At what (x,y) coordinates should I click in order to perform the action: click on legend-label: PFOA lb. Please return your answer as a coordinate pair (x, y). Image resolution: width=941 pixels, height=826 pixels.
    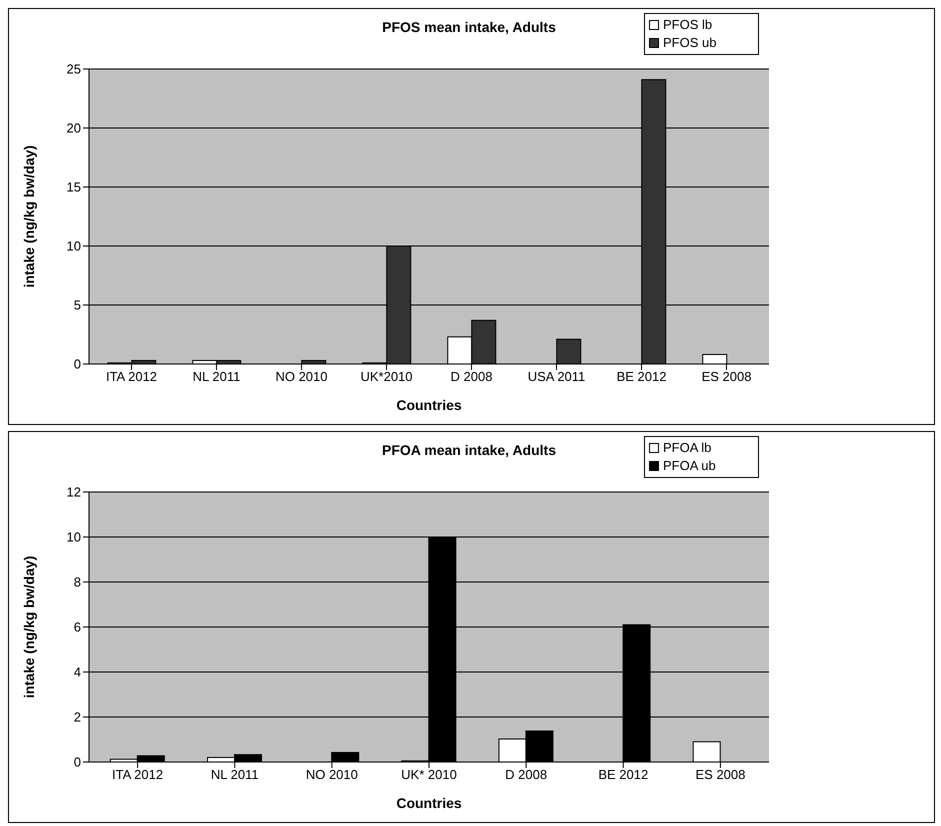
    Looking at the image, I should click on (687, 448).